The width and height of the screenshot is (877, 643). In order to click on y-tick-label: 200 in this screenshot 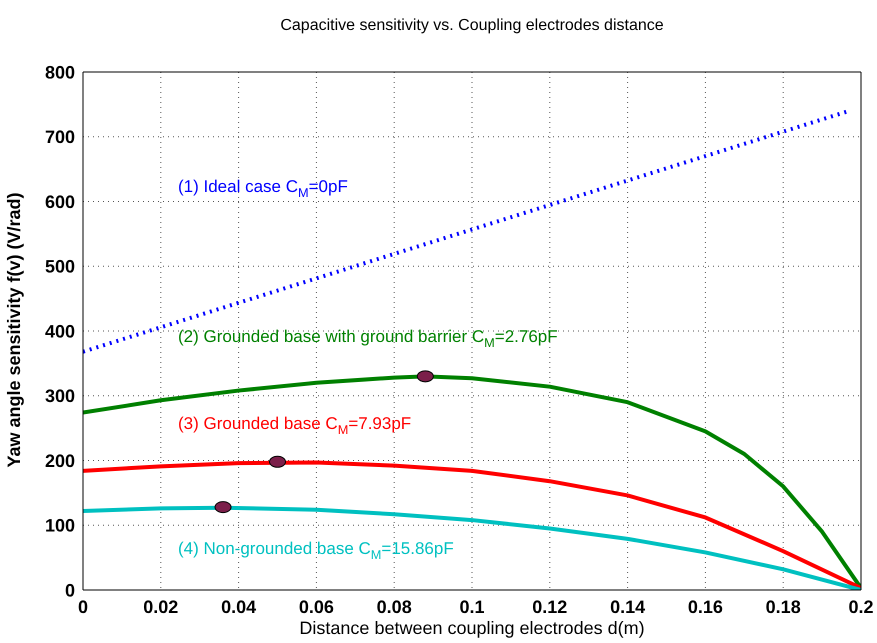, I will do `click(59, 460)`.